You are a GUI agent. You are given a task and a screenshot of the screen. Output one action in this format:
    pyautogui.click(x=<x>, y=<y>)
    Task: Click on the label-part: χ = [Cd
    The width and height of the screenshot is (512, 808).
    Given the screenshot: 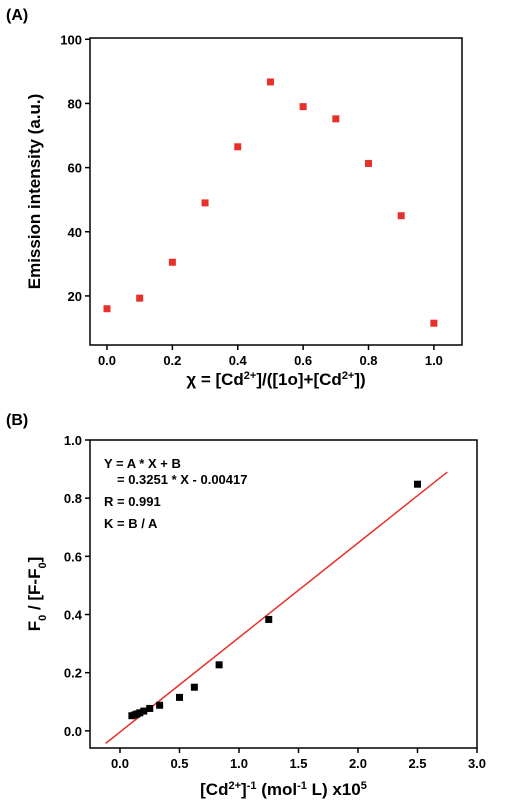 What is the action you would take?
    pyautogui.click(x=214, y=379)
    